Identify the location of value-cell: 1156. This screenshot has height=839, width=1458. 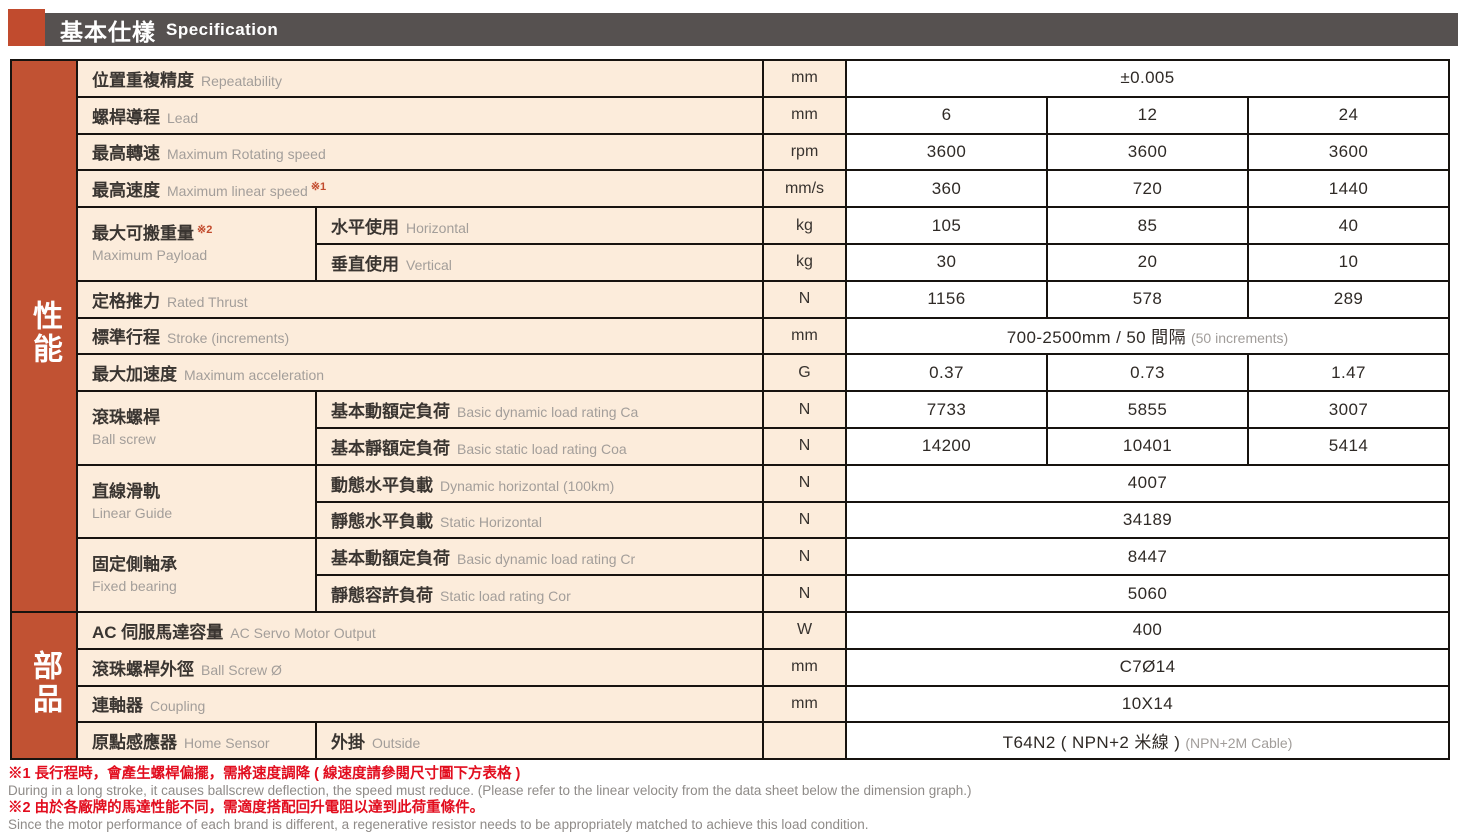
(946, 299).